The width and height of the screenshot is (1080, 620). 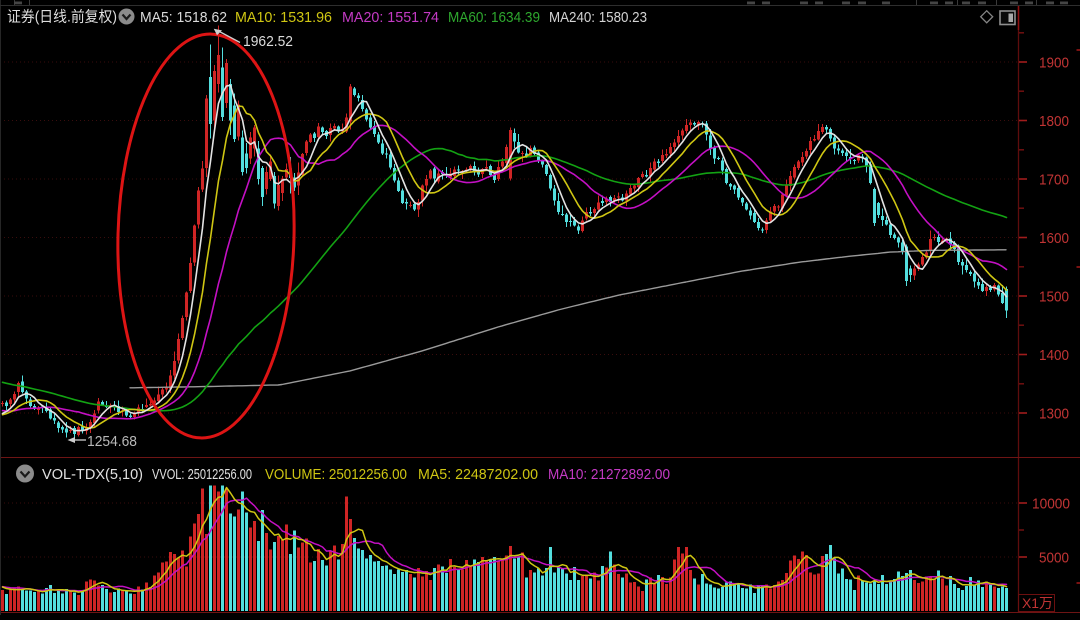 I want to click on svg-text: 1700, so click(x=1054, y=180).